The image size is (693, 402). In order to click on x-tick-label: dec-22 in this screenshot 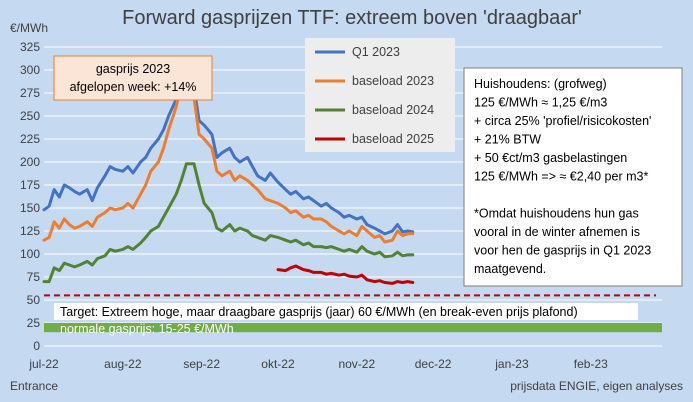, I will do `click(433, 364)`.